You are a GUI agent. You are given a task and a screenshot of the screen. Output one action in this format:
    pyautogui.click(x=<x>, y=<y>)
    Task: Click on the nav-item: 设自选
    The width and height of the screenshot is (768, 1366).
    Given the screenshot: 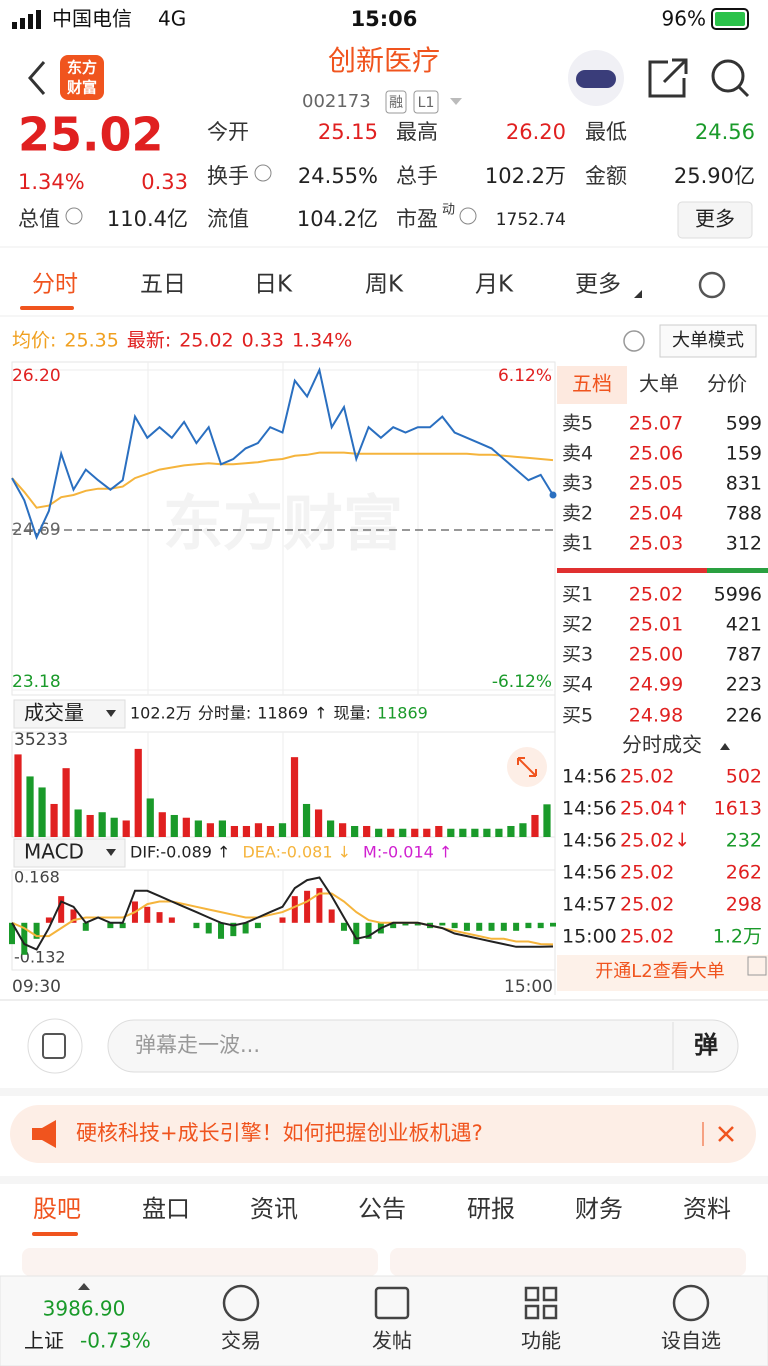 What is the action you would take?
    pyautogui.click(x=691, y=1341)
    